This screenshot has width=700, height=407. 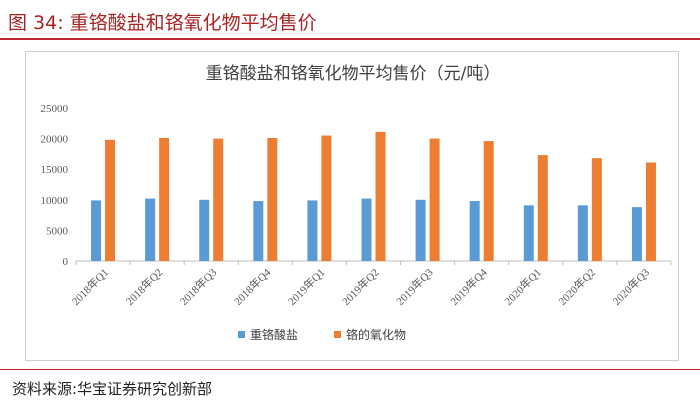 What do you see at coordinates (360, 286) in the screenshot?
I see `x-tick-label: 2019年Q2` at bounding box center [360, 286].